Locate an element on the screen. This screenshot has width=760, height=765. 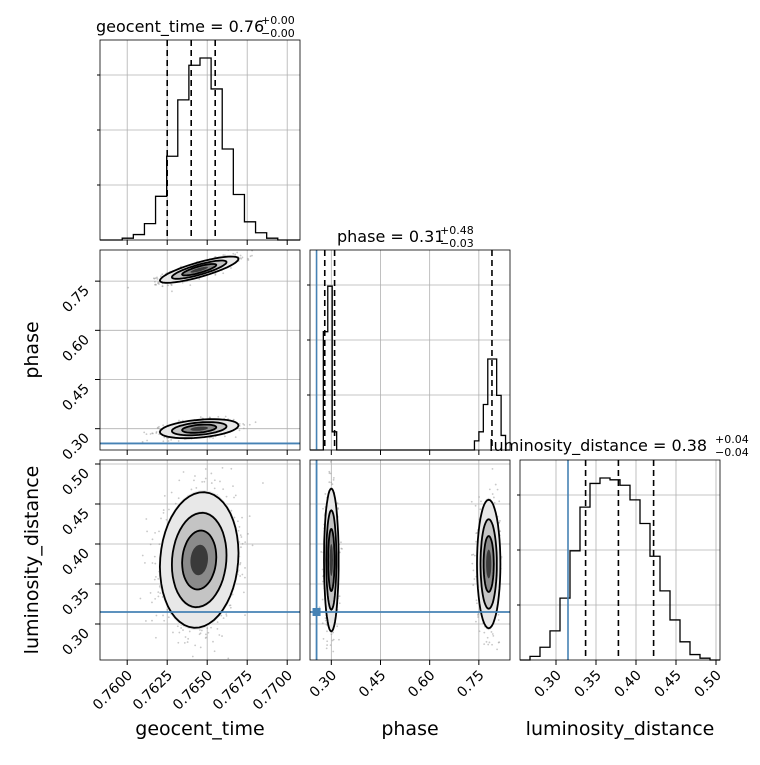
2d-panel-geocent_time-luminosity_distance is located at coordinates (200, 562).